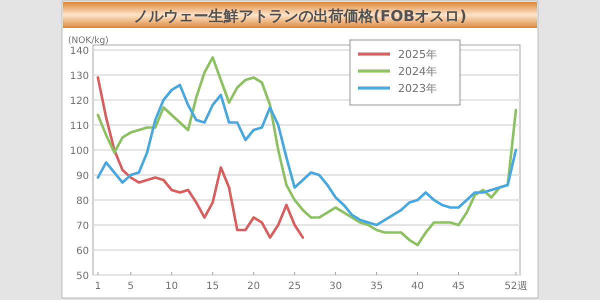 This screenshot has width=600, height=300. I want to click on legend-label: 2025年, so click(417, 54).